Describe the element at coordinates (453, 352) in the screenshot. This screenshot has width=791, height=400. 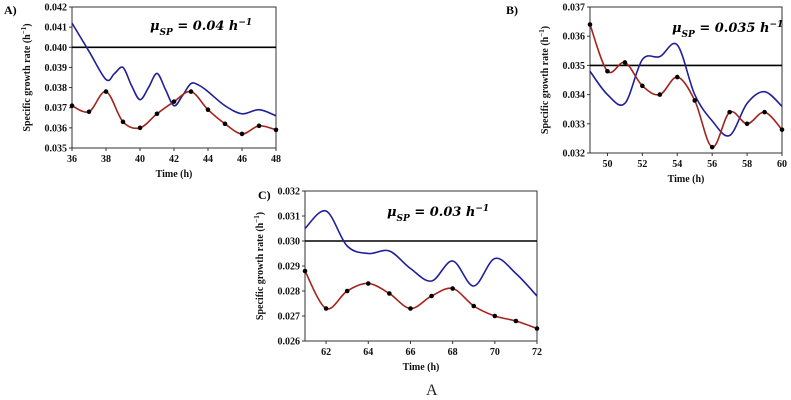
I see `x-tick-label: 68` at that location.